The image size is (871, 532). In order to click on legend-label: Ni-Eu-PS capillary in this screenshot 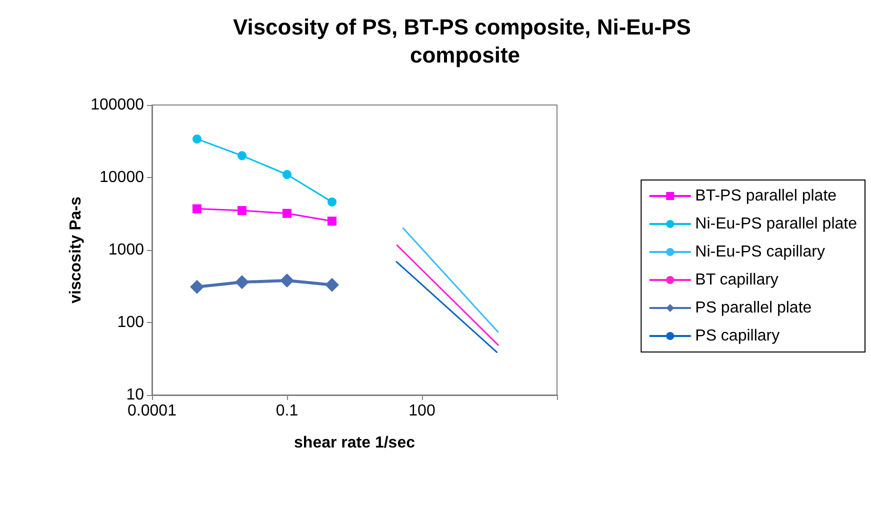, I will do `click(760, 252)`.